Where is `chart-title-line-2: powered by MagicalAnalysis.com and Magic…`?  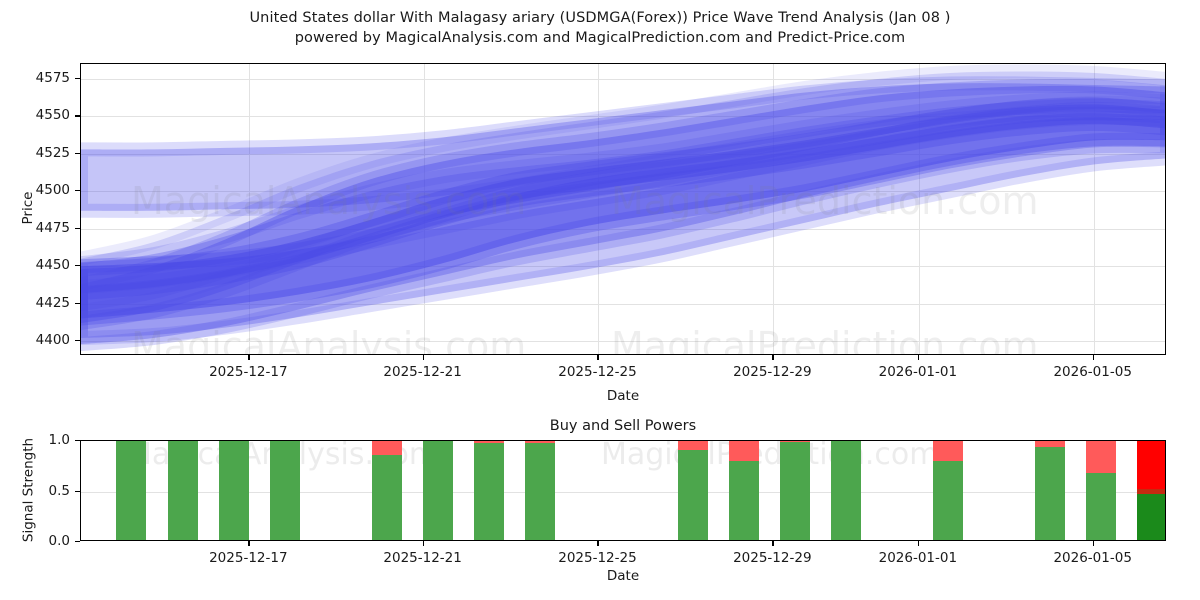
chart-title-line-2: powered by MagicalAnalysis.com and Magic… is located at coordinates (600, 38).